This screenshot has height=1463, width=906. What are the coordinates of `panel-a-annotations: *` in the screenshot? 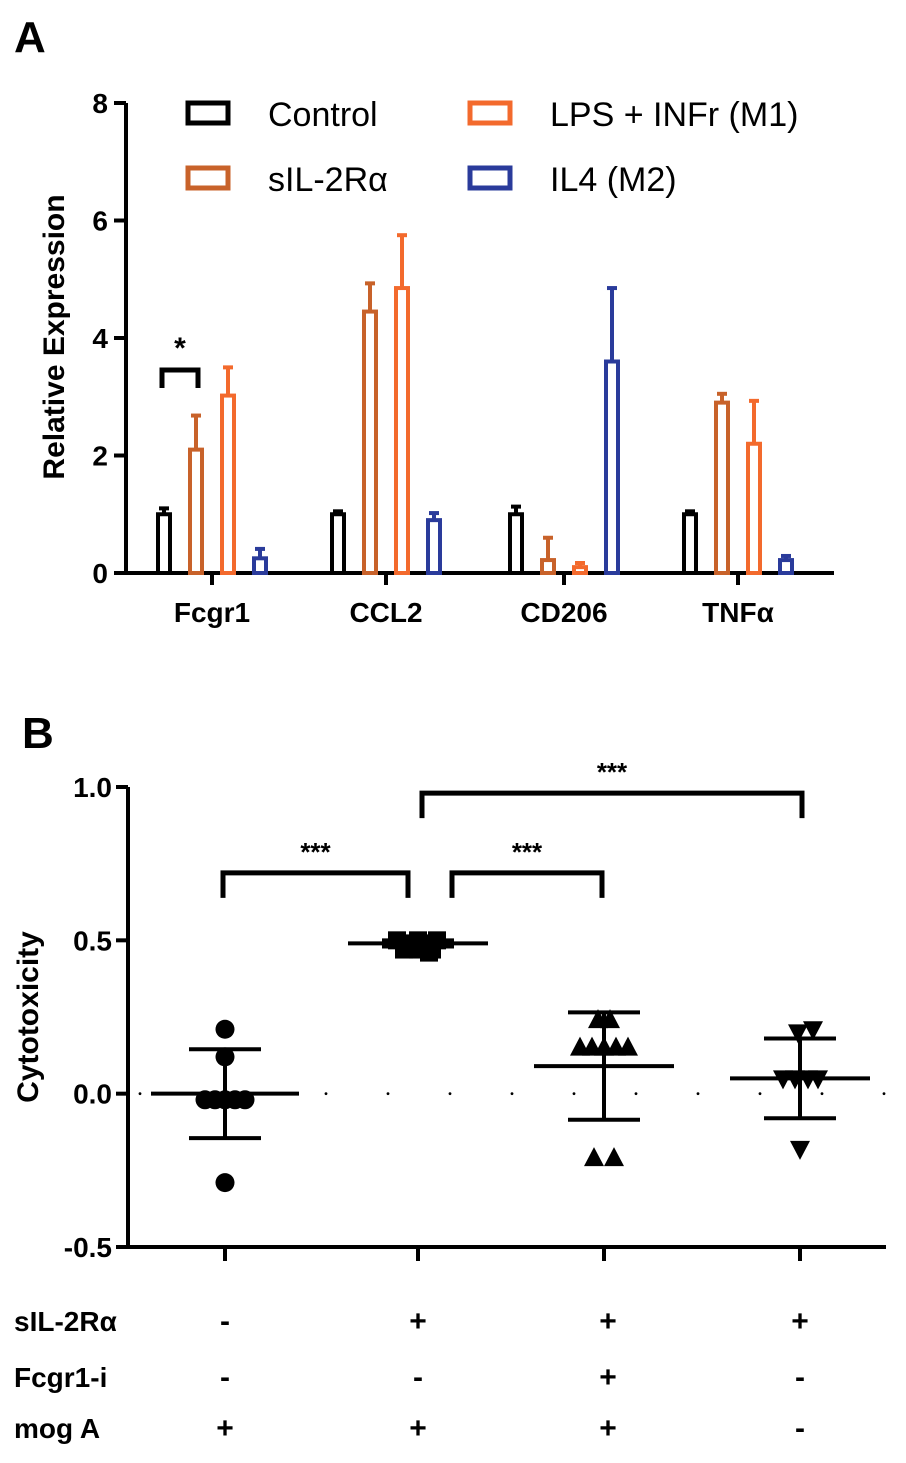 It's located at (180, 360).